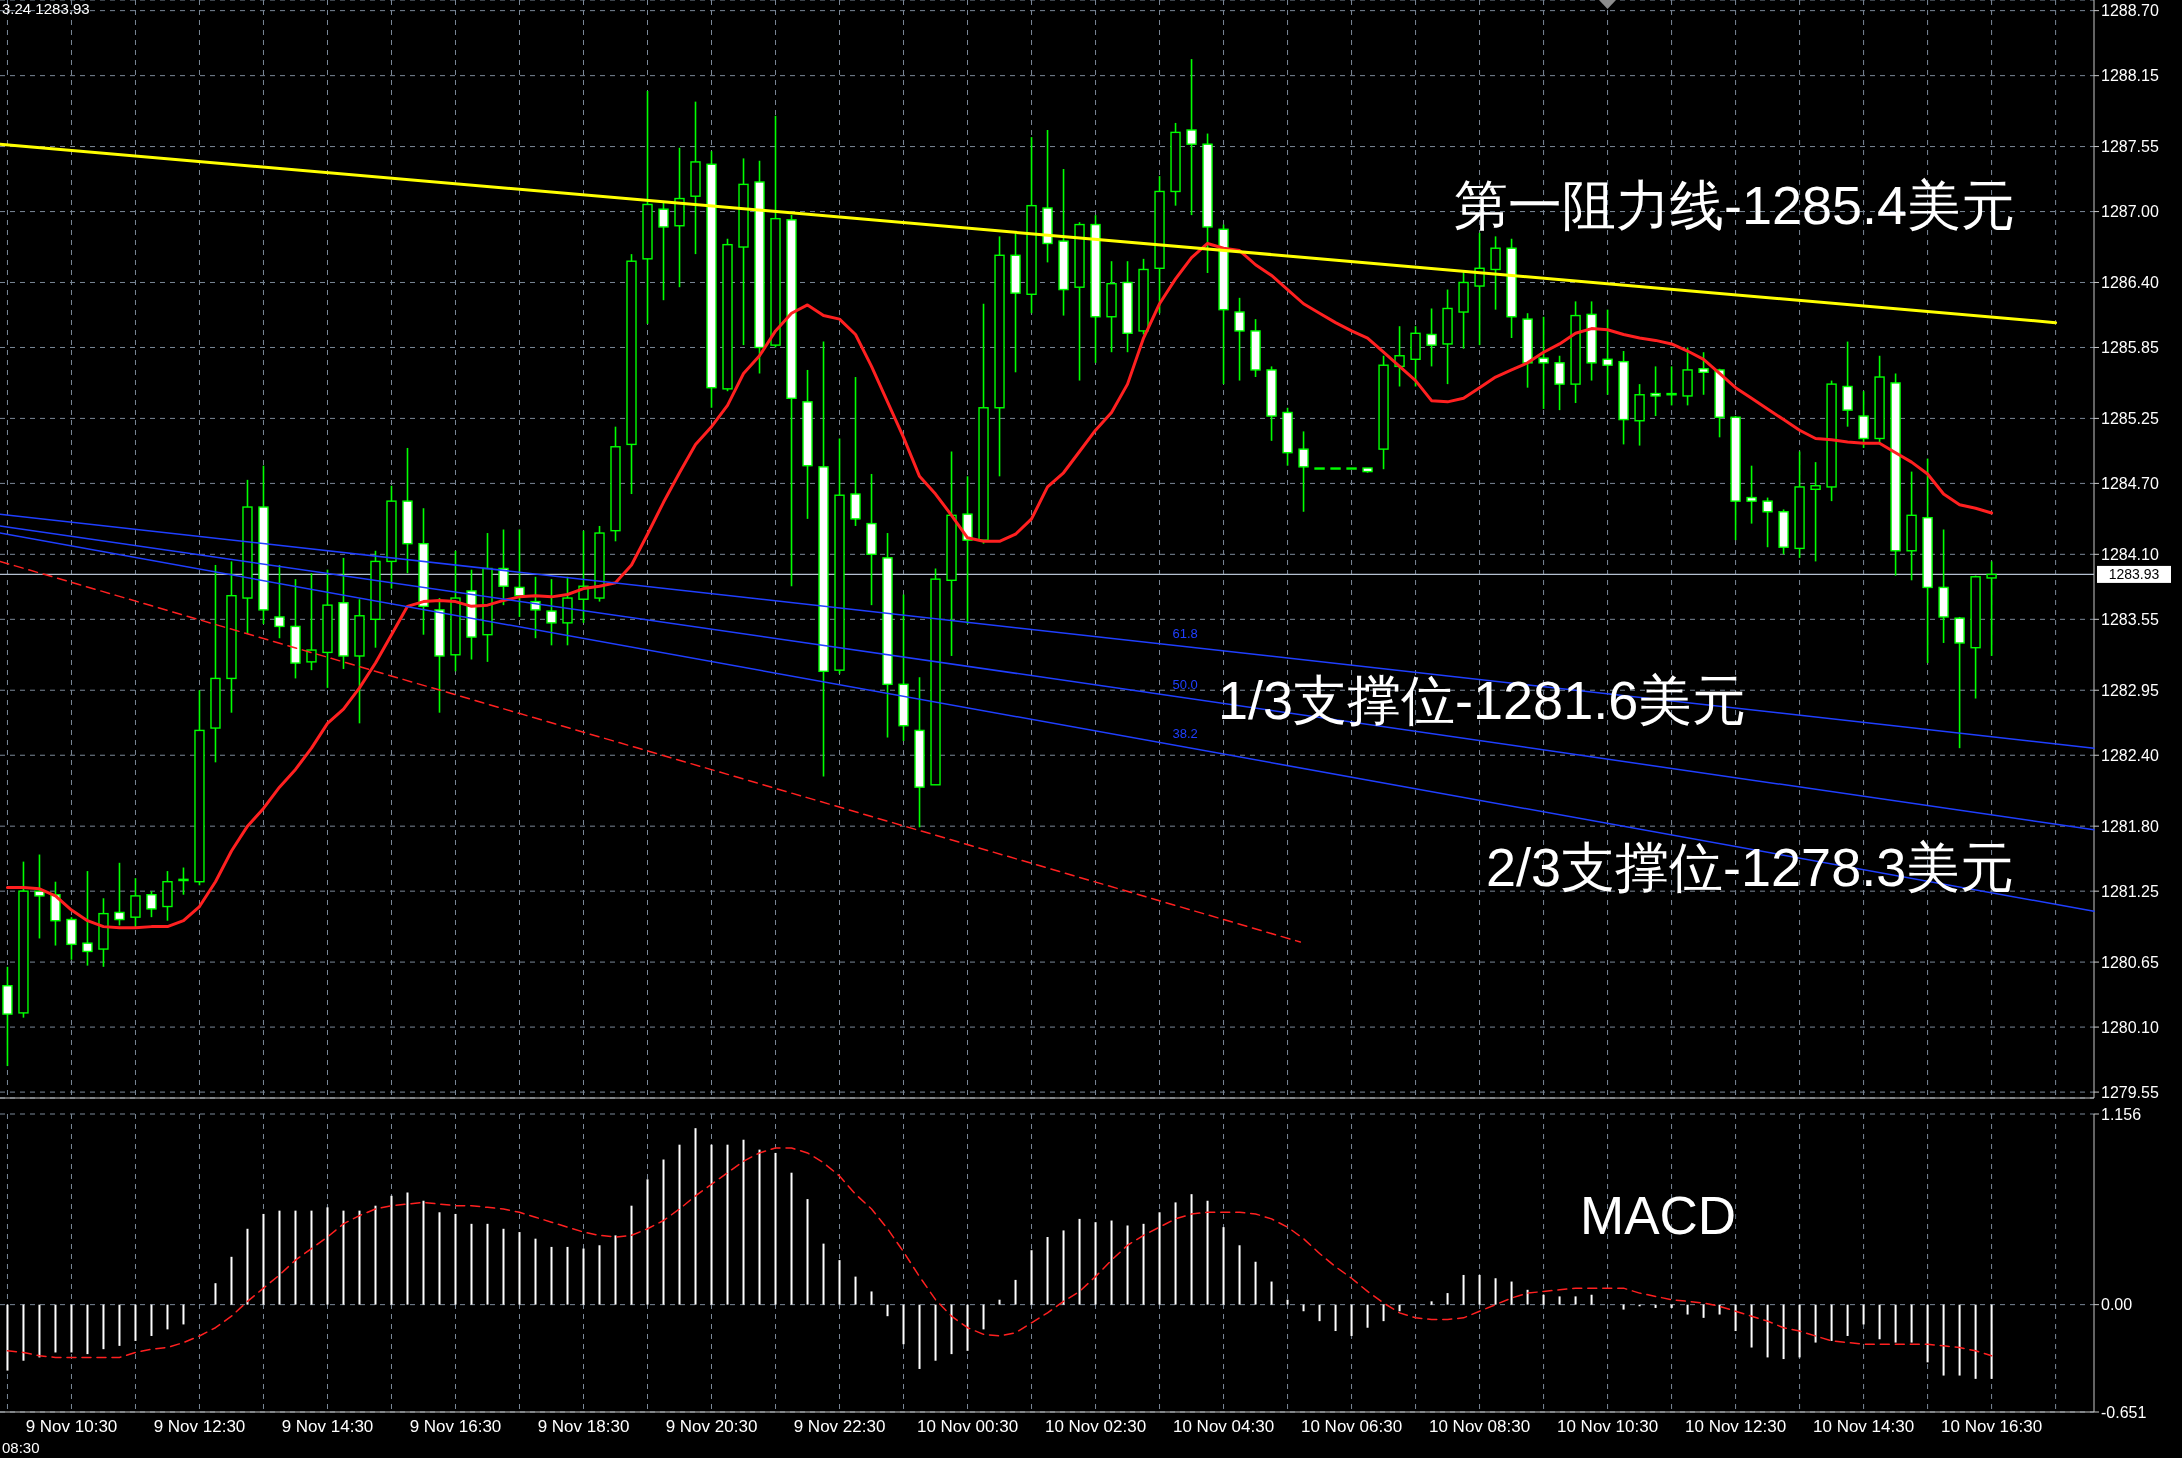  Describe the element at coordinates (2130, 147) in the screenshot. I see `y-tick-label: 1287.55` at that location.